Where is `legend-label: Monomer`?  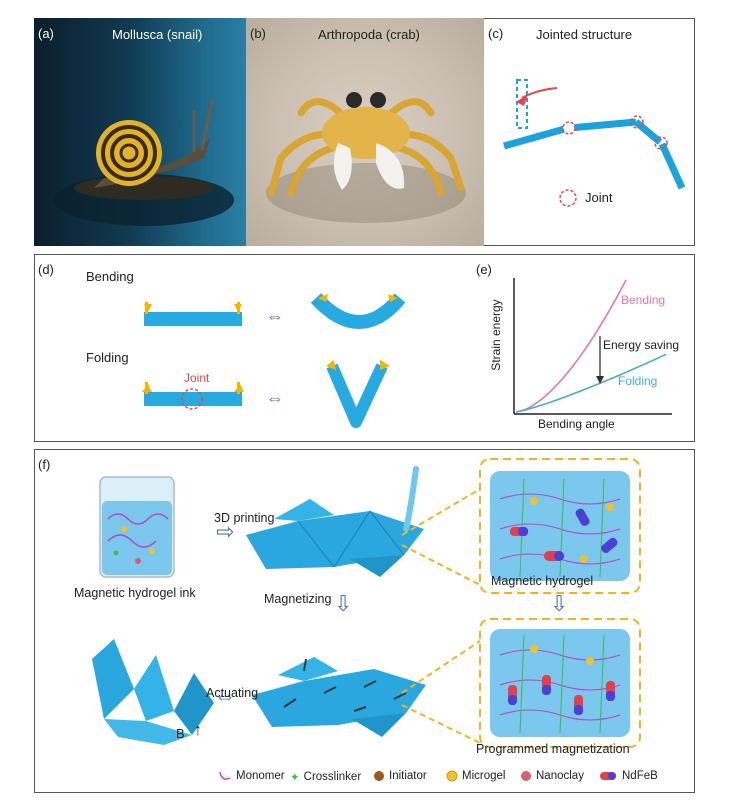
legend-label: Monomer is located at coordinates (260, 776).